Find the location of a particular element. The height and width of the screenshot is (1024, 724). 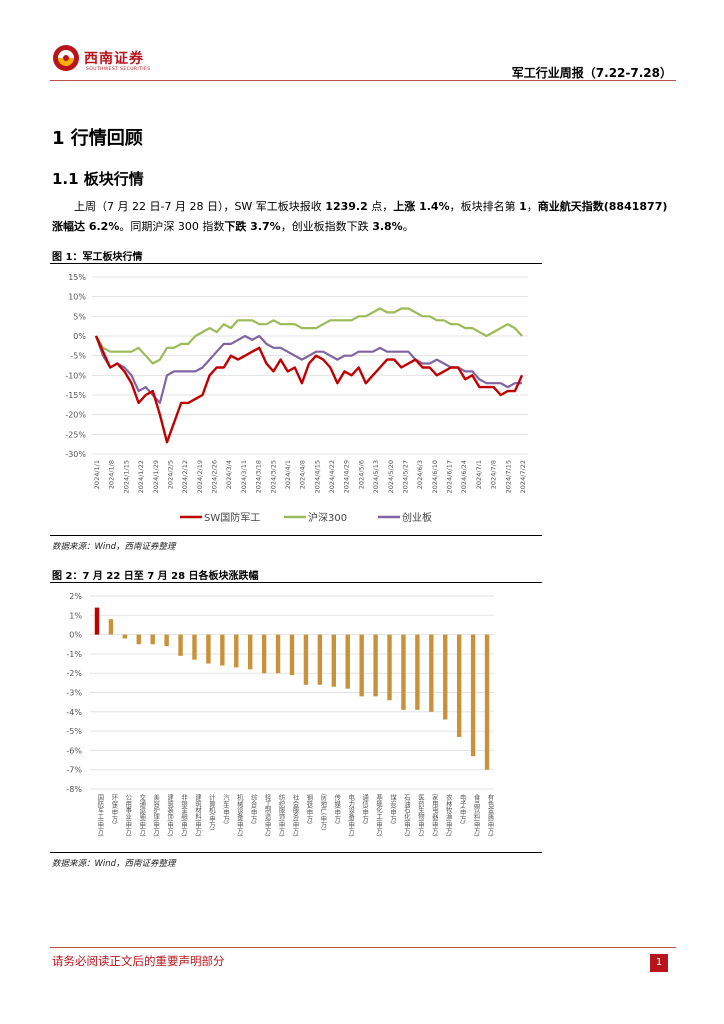

y-tick-label: -5% is located at coordinates (78, 356).